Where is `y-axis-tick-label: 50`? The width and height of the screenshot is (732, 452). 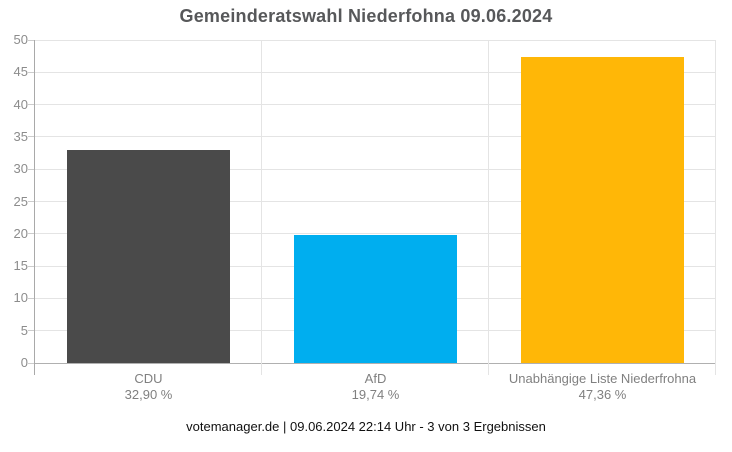 y-axis-tick-label: 50 is located at coordinates (20, 39).